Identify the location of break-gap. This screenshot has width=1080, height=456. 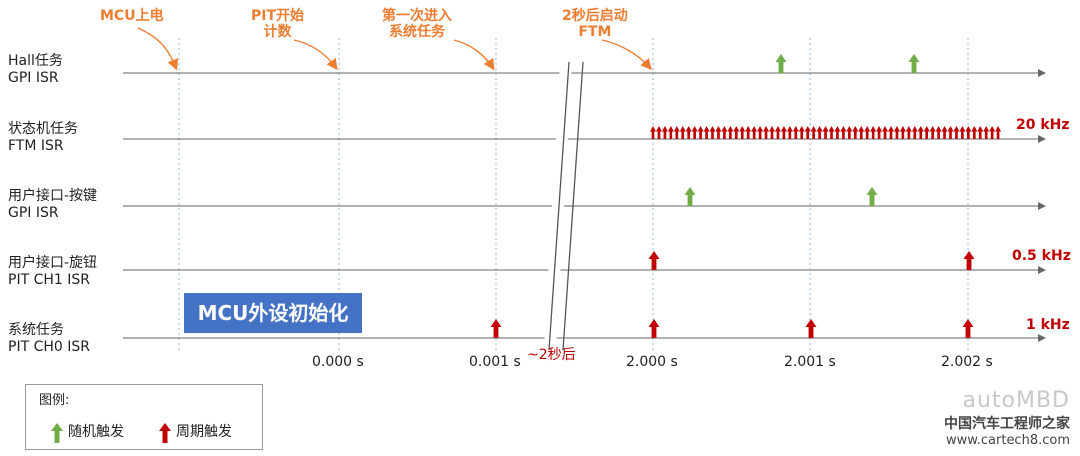
(558, 206).